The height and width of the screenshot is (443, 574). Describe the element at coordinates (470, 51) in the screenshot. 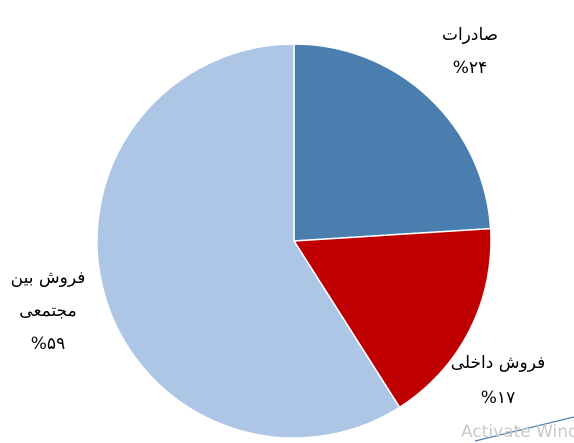

I see `slice-label: صادرات %۲۴` at that location.